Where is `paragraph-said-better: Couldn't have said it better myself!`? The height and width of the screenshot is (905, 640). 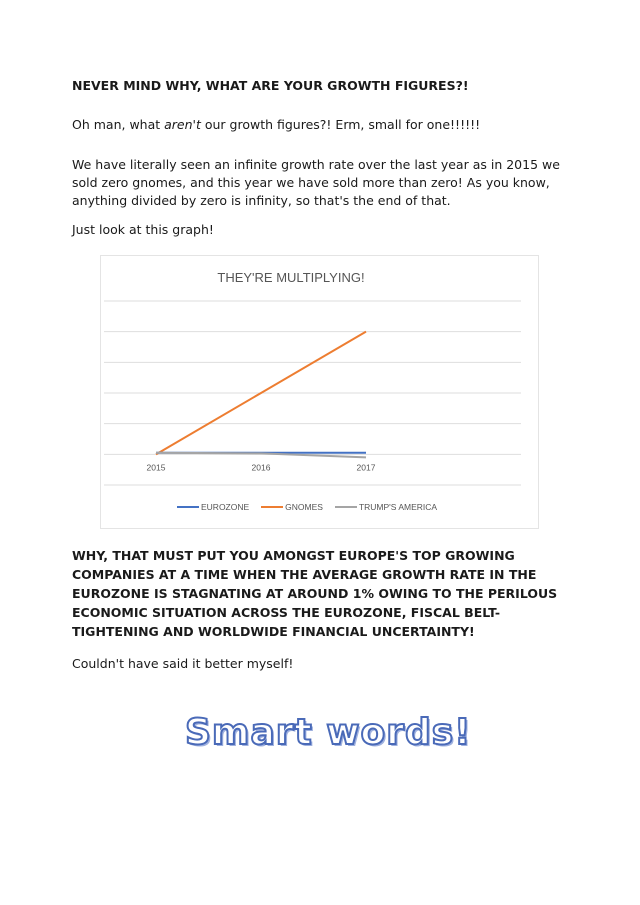 paragraph-said-better: Couldn't have said it better myself! is located at coordinates (183, 663).